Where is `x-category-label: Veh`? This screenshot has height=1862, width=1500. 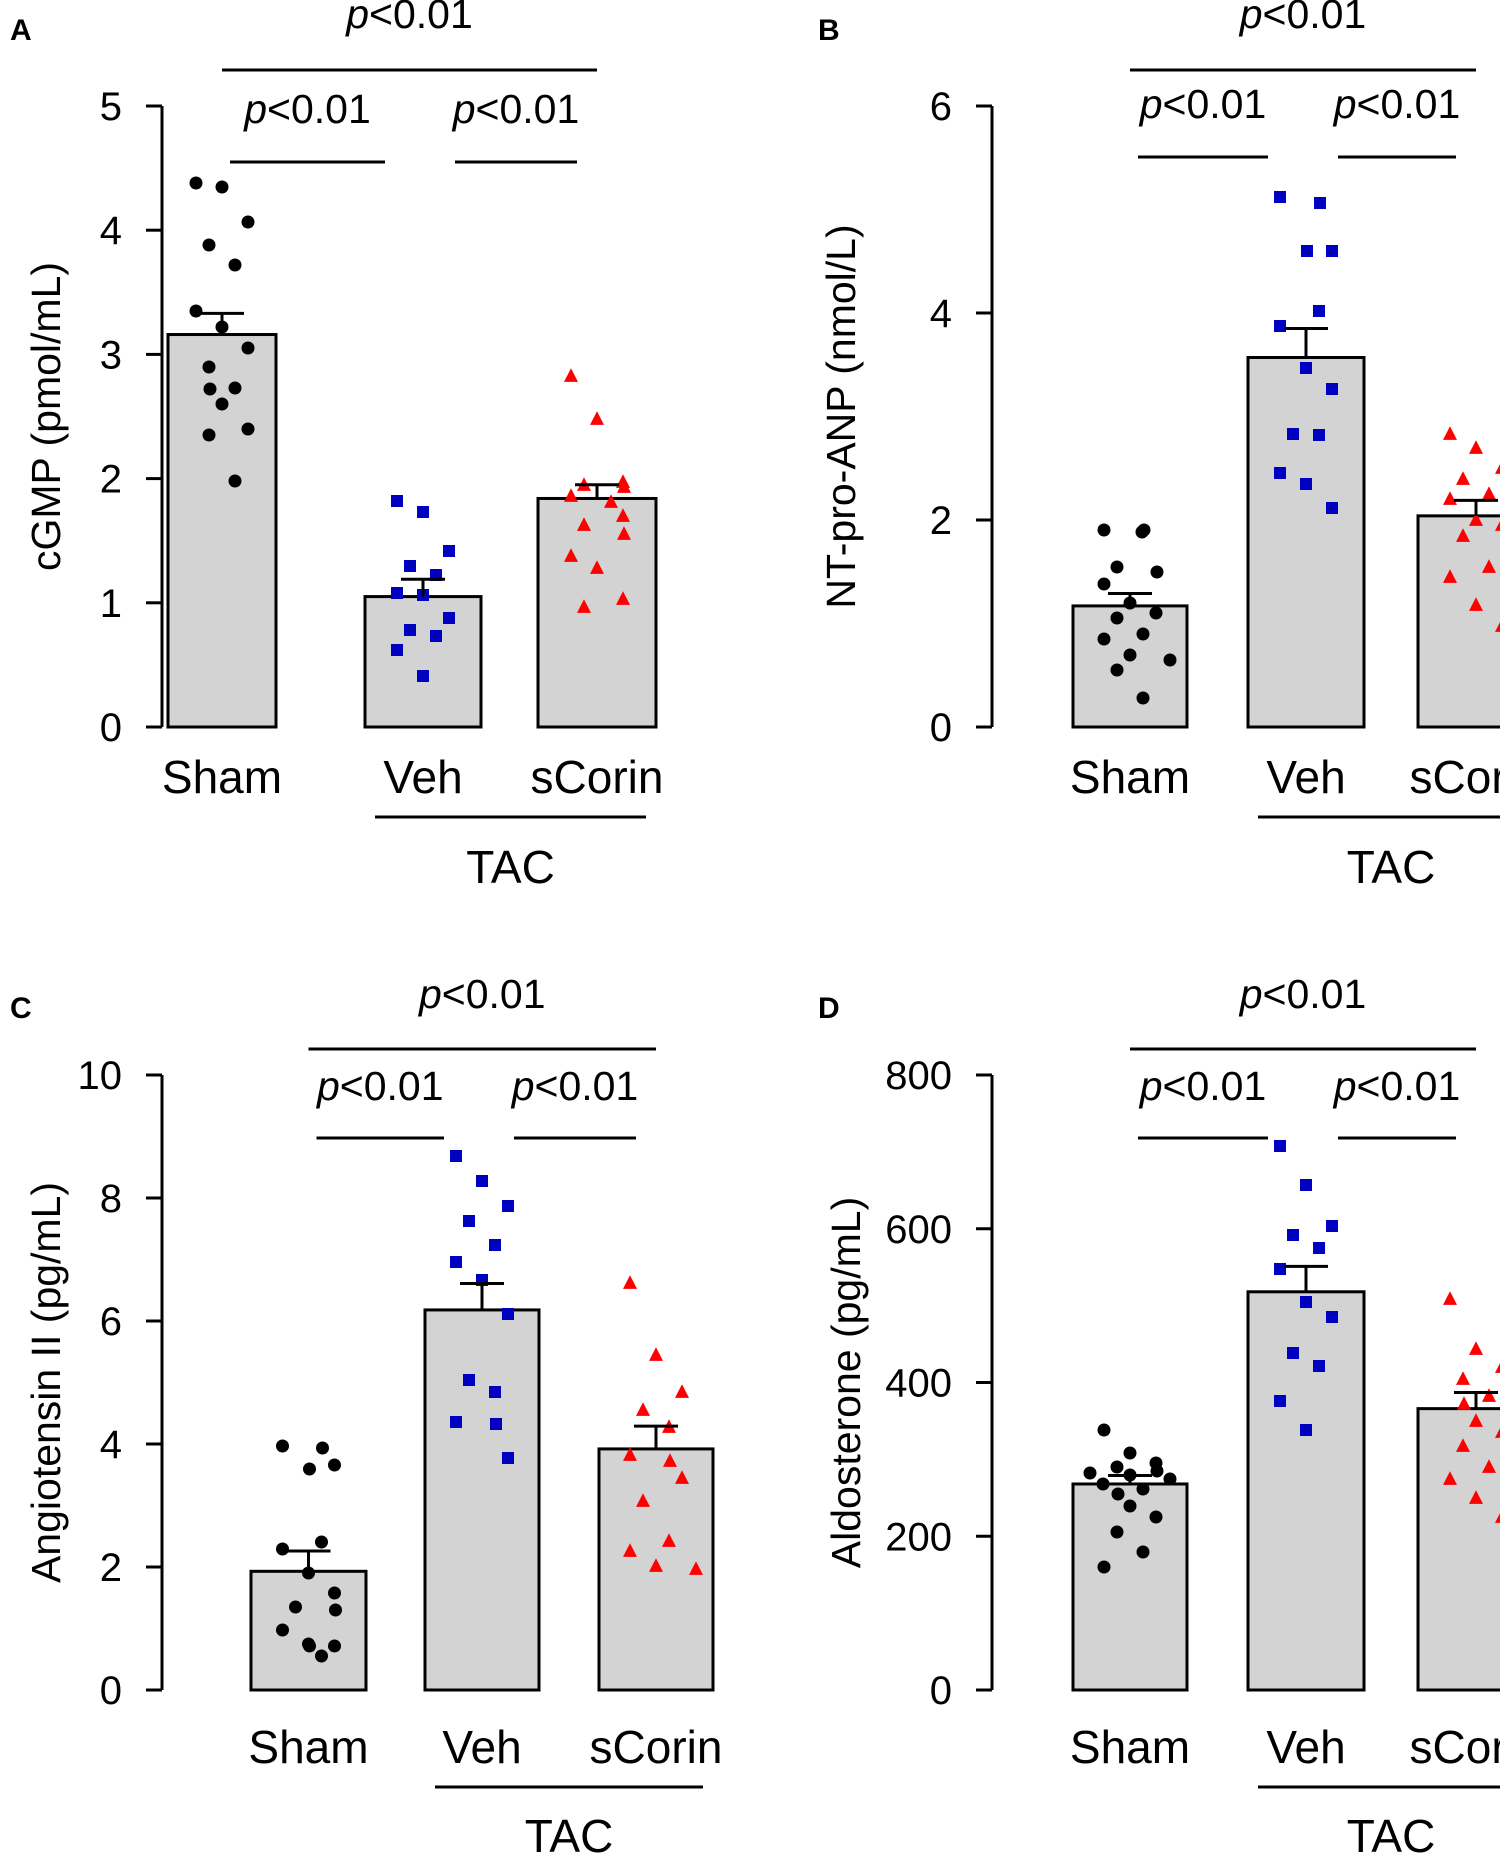
x-category-label: Veh is located at coordinates (481, 1747).